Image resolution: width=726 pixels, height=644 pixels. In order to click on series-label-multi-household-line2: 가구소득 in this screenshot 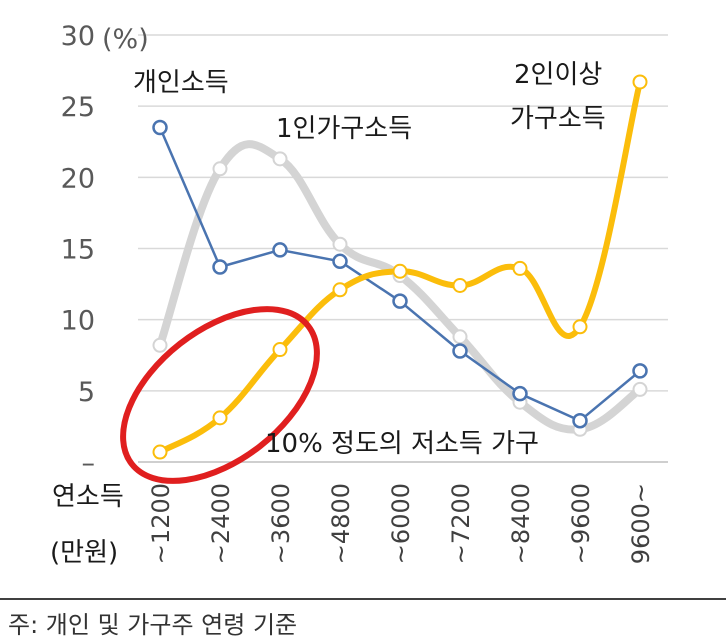, I will do `click(558, 119)`.